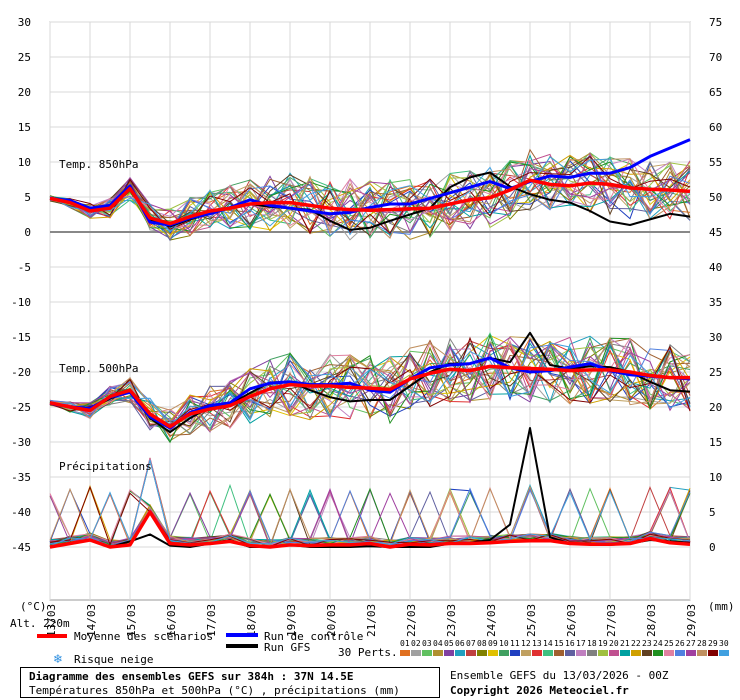  What do you see at coordinates (313, 636) in the screenshot?
I see `legend-control-label: Run de contrôle` at bounding box center [313, 636].